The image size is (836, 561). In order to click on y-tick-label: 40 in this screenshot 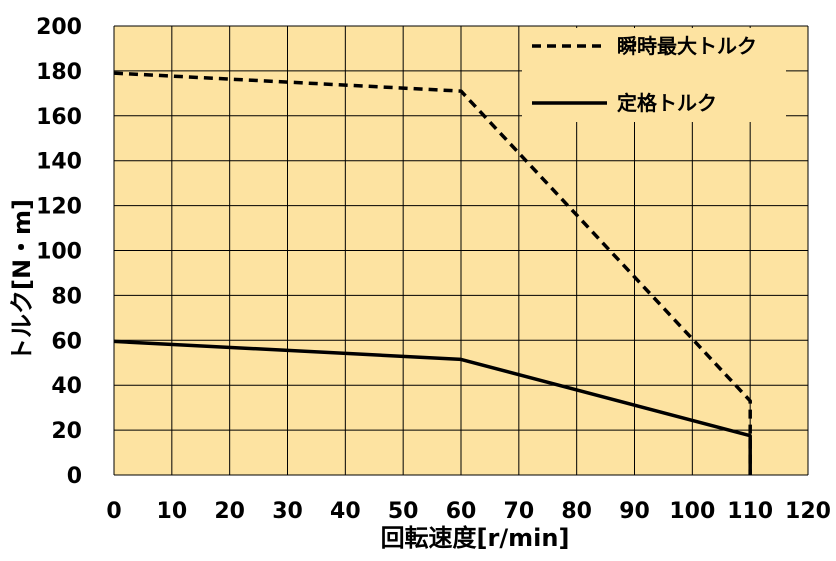, I will do `click(66, 386)`.